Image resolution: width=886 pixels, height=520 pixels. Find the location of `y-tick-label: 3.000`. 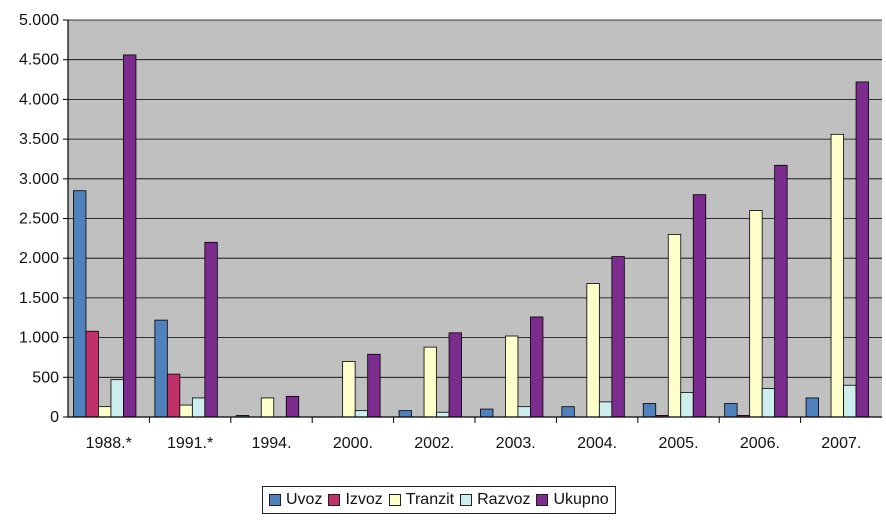

y-tick-label: 3.000 is located at coordinates (39, 179).